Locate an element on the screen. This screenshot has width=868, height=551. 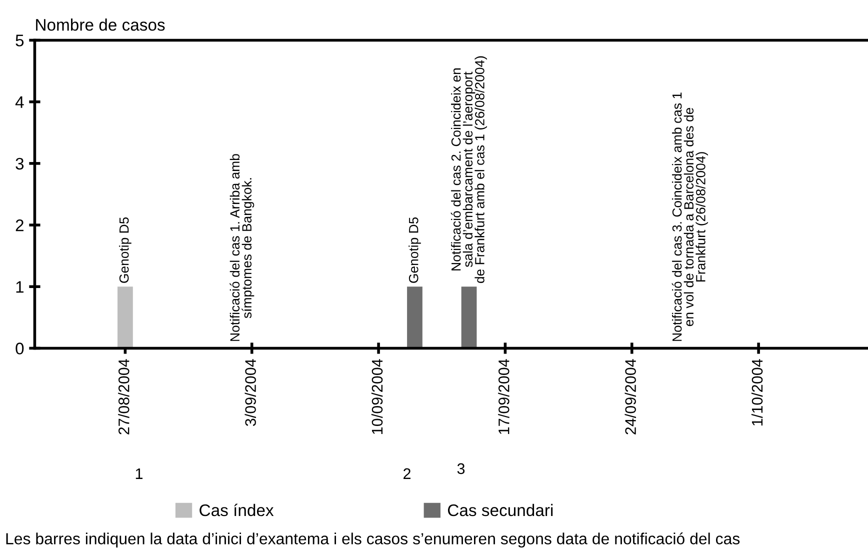
x-tick-label: 17/09/2004 is located at coordinates (504, 396).